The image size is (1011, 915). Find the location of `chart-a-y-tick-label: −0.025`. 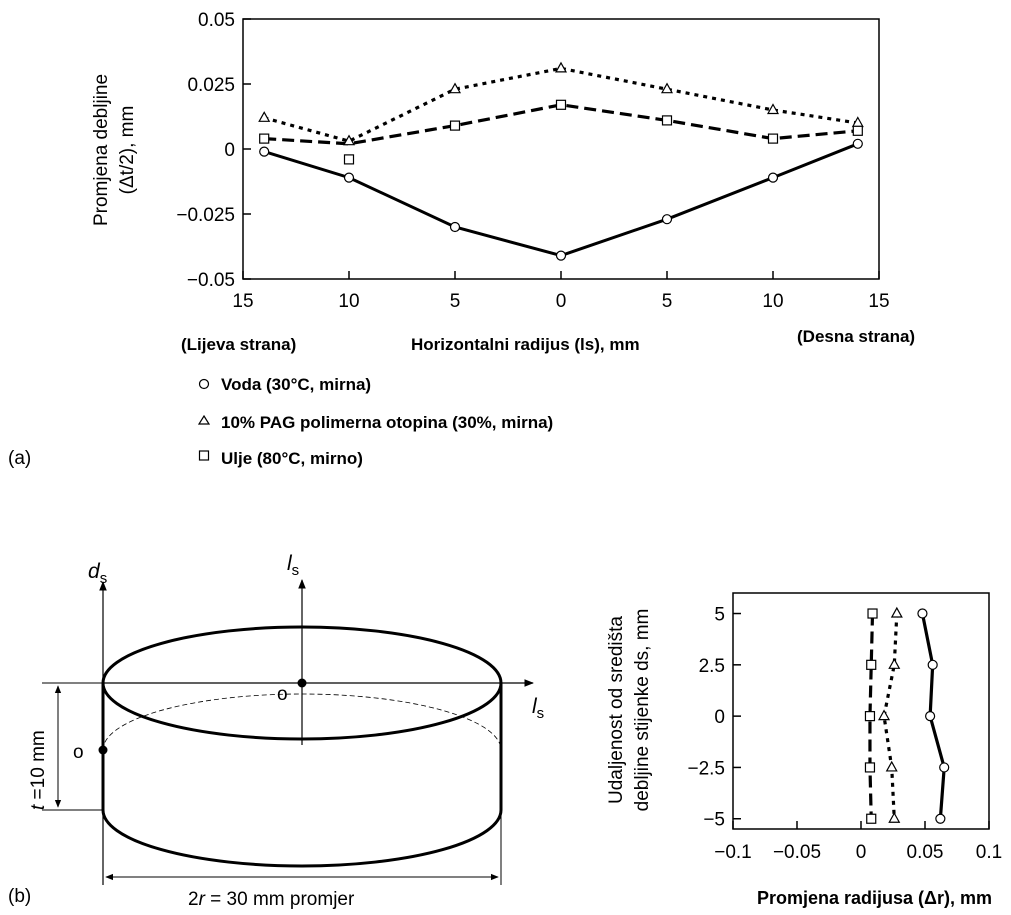

chart-a-y-tick-label: −0.025 is located at coordinates (205, 215).